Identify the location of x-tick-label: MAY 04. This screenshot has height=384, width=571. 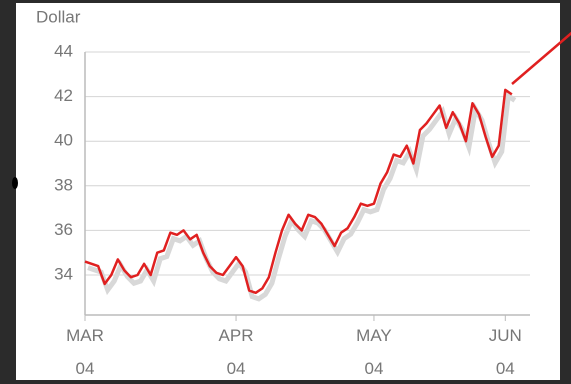
(374, 352).